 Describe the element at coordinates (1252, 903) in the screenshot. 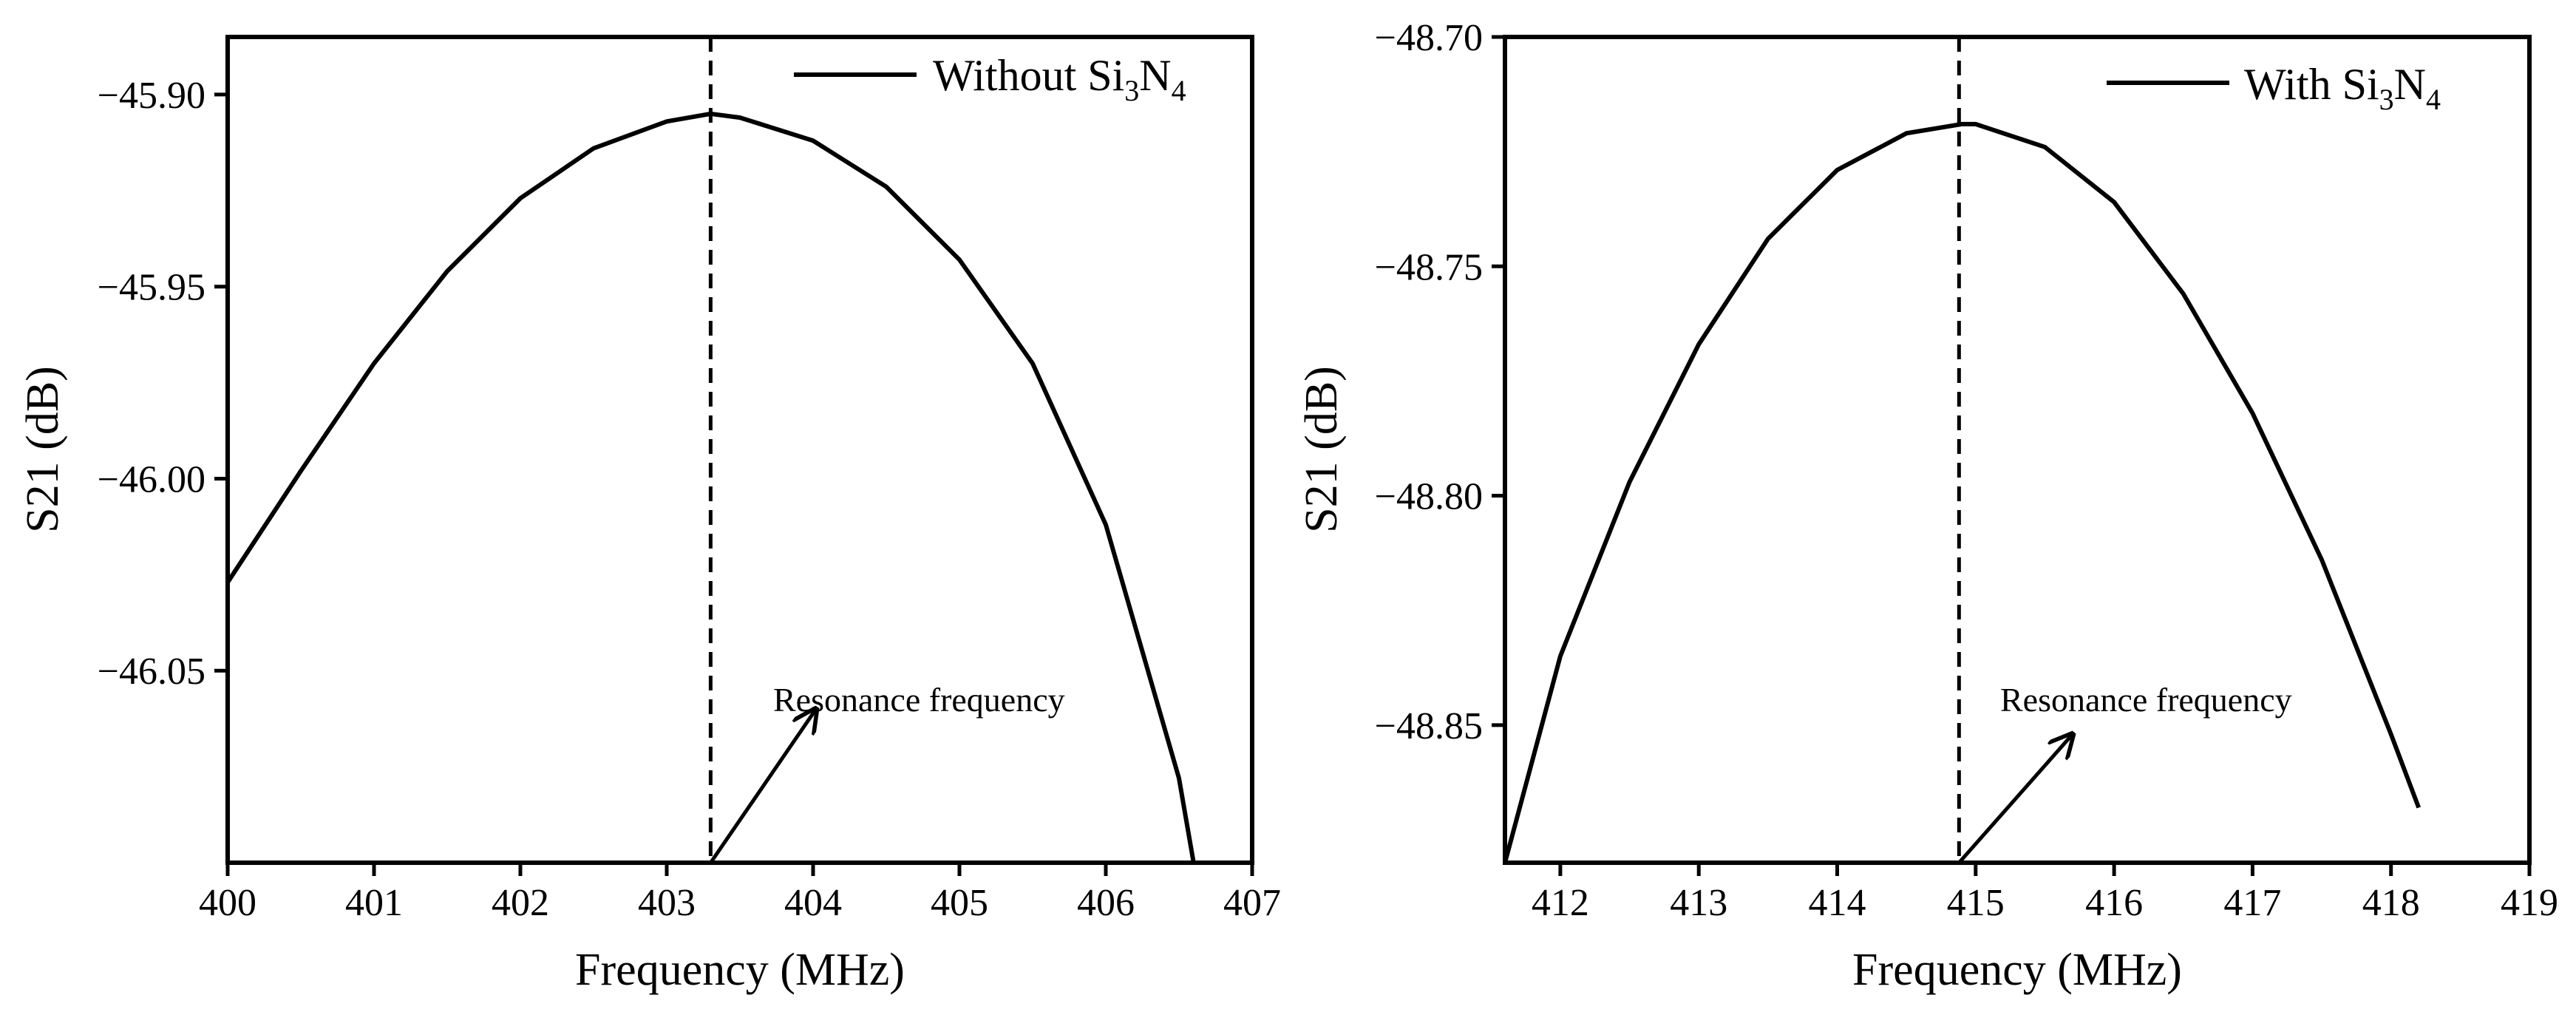

I see `x-tick-label: 407` at that location.